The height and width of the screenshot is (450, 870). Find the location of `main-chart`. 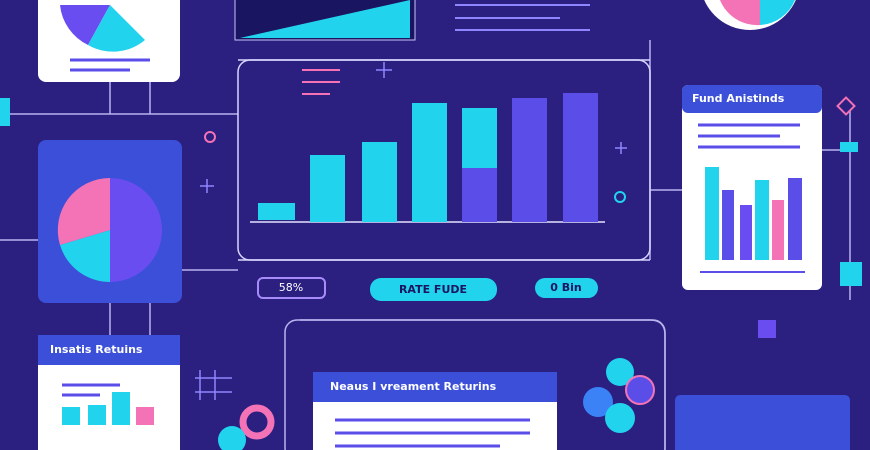

main-chart is located at coordinates (427, 146).